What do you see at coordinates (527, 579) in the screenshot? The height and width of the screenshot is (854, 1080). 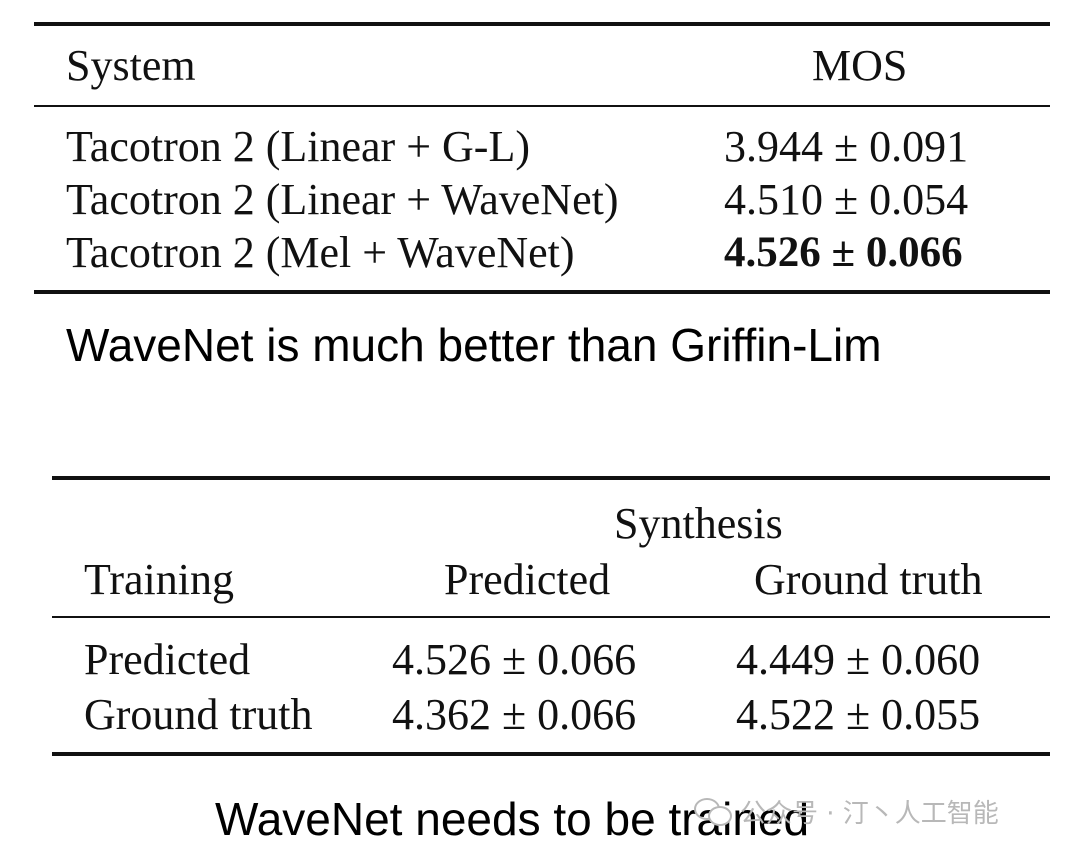 I see `header-predicted: Predicted` at bounding box center [527, 579].